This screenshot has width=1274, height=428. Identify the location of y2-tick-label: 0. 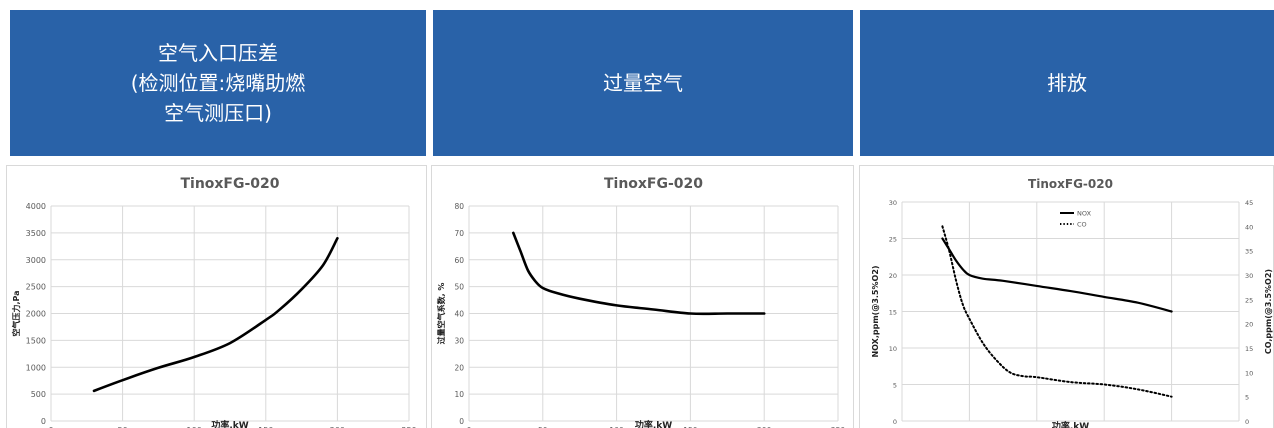
(1247, 422).